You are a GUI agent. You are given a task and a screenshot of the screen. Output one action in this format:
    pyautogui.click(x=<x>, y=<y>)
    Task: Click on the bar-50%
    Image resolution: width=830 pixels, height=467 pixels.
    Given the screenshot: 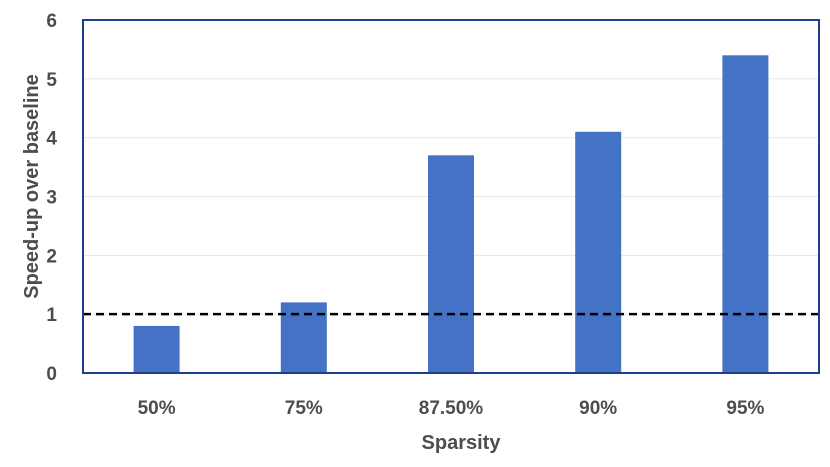 What is the action you would take?
    pyautogui.click(x=156, y=349)
    